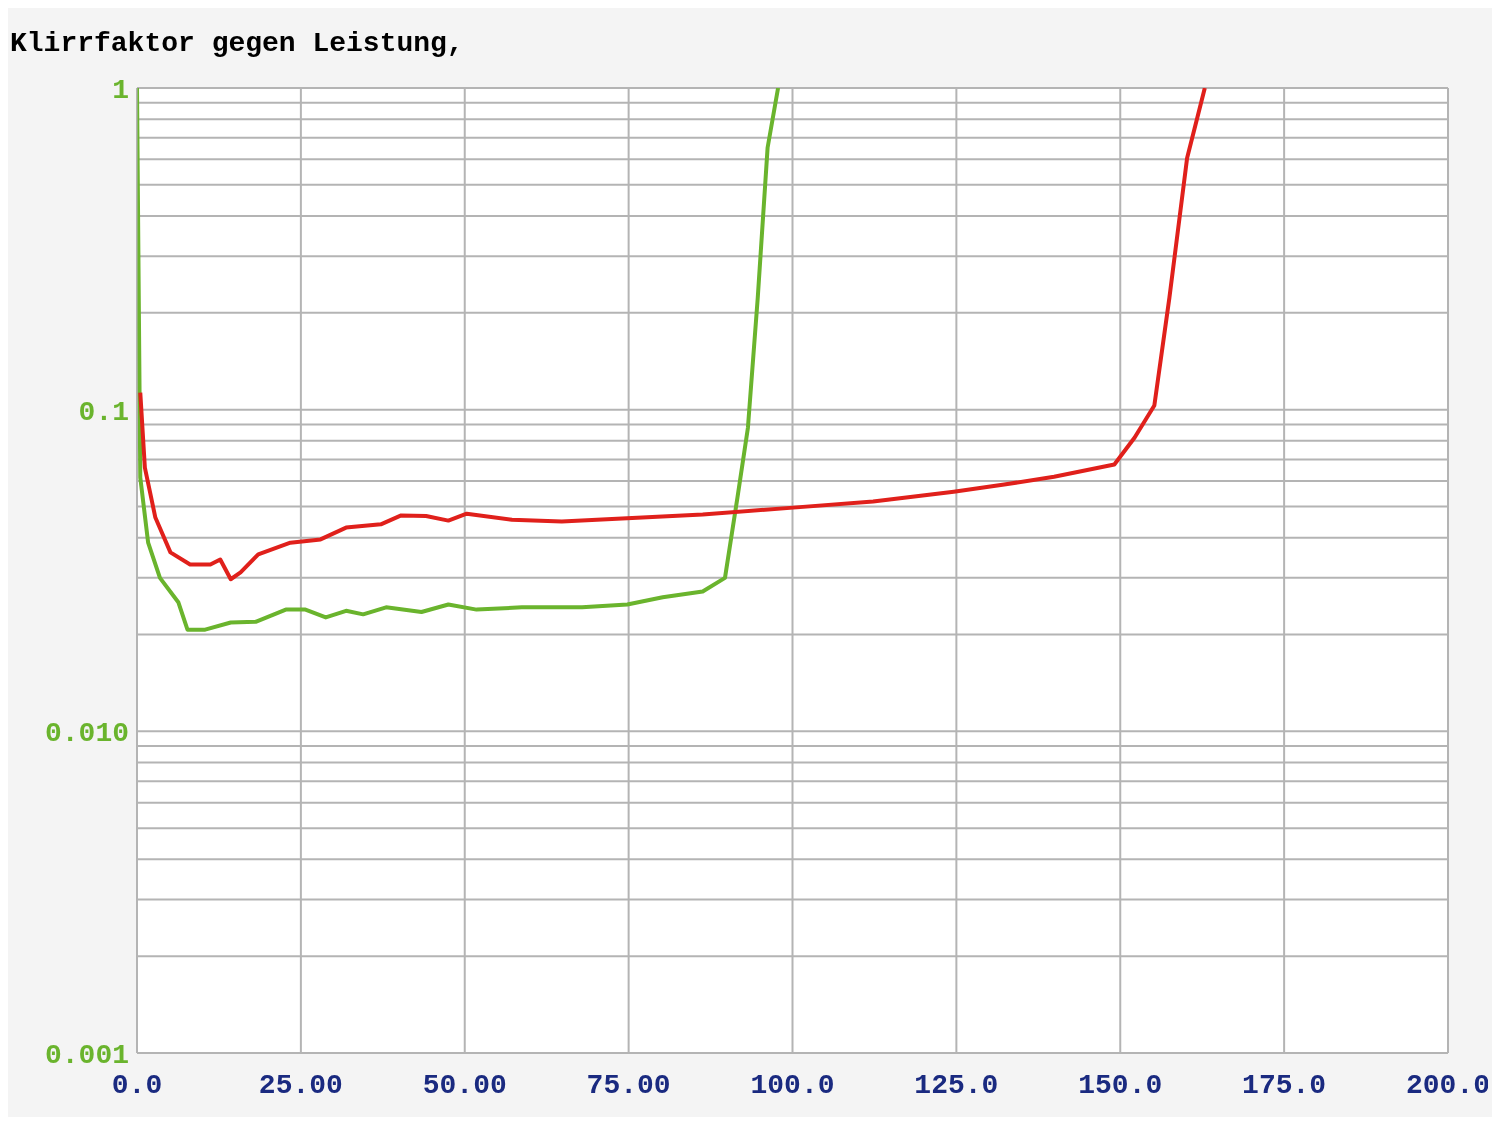  Describe the element at coordinates (1448, 1085) in the screenshot. I see `x-tick-label: 200.0` at that location.